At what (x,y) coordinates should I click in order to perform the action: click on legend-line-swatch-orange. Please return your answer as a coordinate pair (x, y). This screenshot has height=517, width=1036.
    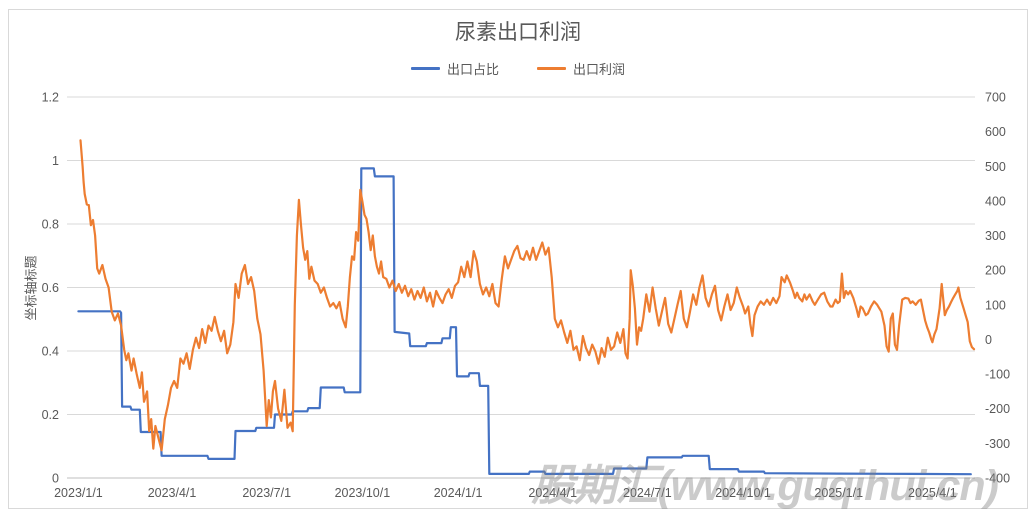
    Looking at the image, I should click on (551, 68).